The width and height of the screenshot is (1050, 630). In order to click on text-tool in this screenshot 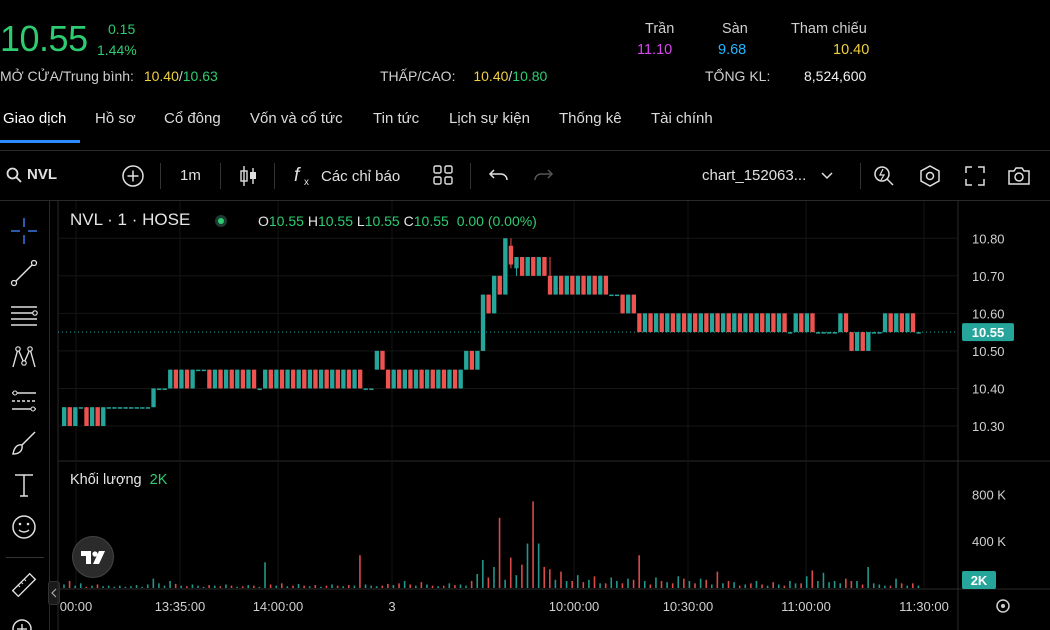, I will do `click(24, 485)`.